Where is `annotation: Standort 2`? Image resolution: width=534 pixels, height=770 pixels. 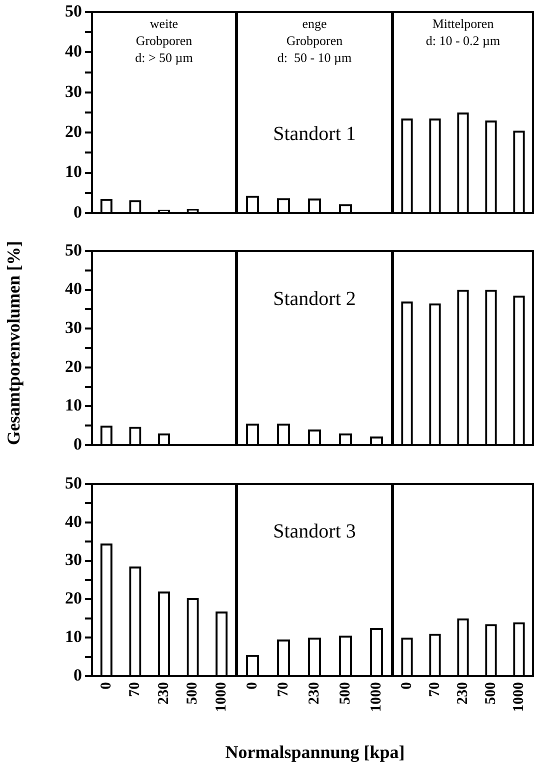 annotation: Standort 2 is located at coordinates (314, 299).